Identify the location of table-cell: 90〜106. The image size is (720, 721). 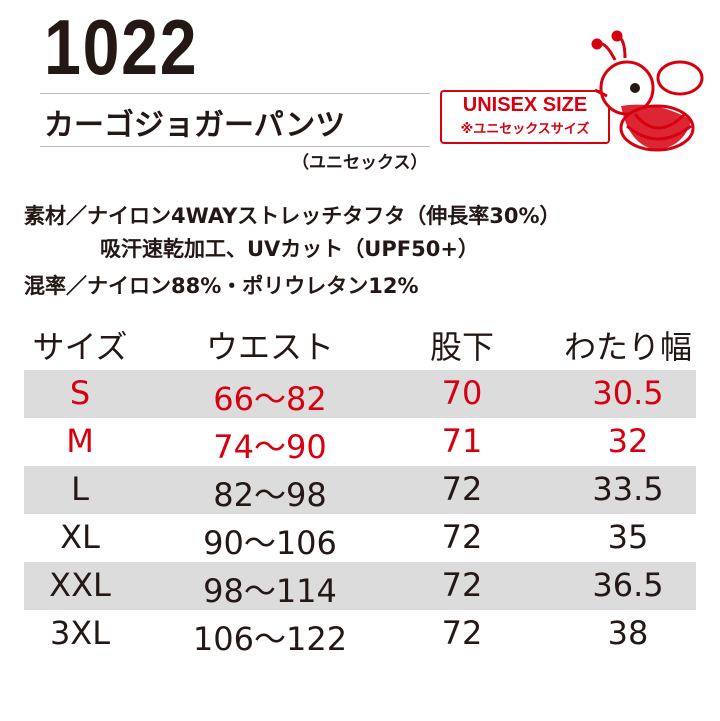
(270, 543).